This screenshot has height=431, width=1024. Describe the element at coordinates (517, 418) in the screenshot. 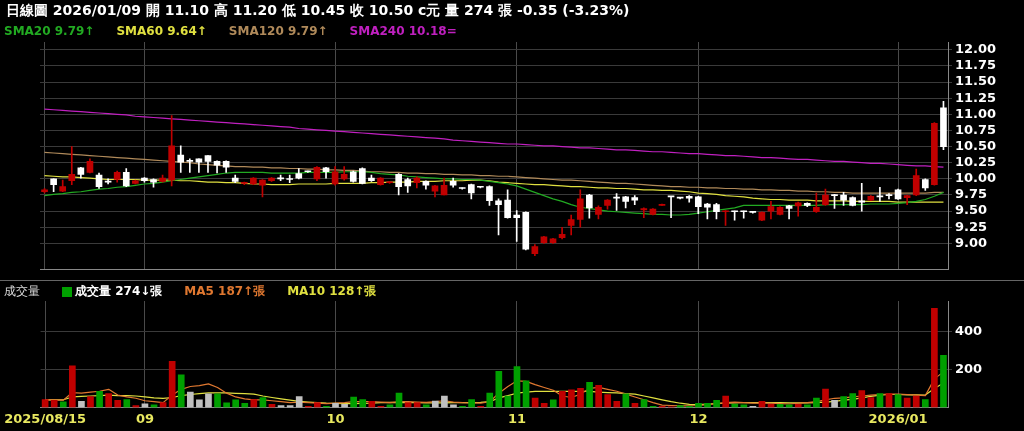

I see `x-tick-label: 11` at that location.